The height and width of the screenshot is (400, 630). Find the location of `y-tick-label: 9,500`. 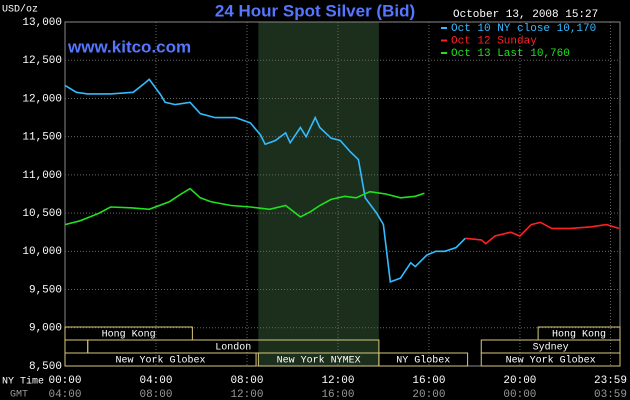

y-tick-label: 9,500 is located at coordinates (45, 290).